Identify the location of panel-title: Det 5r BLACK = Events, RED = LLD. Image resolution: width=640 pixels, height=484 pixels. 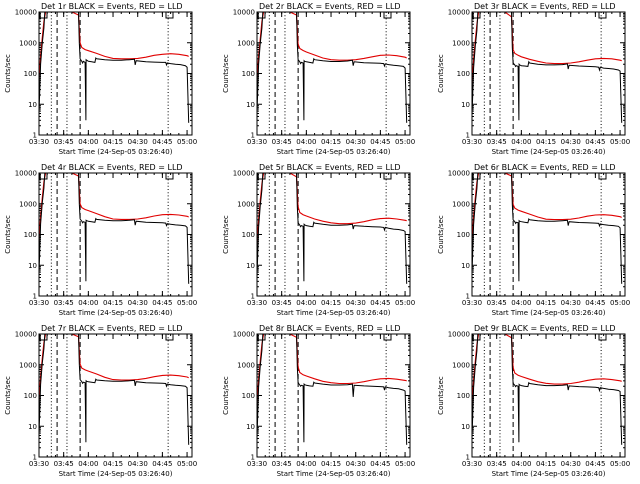
(330, 167).